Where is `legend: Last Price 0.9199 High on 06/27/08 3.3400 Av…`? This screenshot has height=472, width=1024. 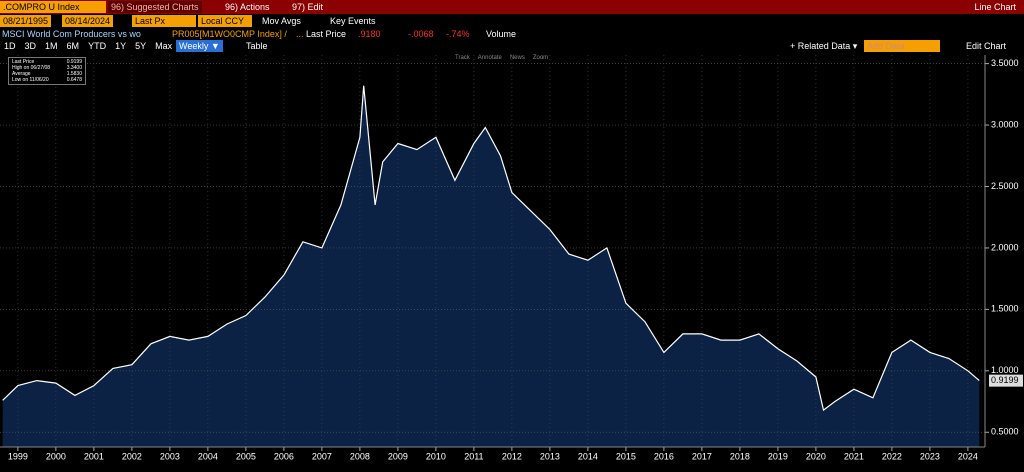 legend: Last Price 0.9199 High on 06/27/08 3.3400 Av… is located at coordinates (47, 71).